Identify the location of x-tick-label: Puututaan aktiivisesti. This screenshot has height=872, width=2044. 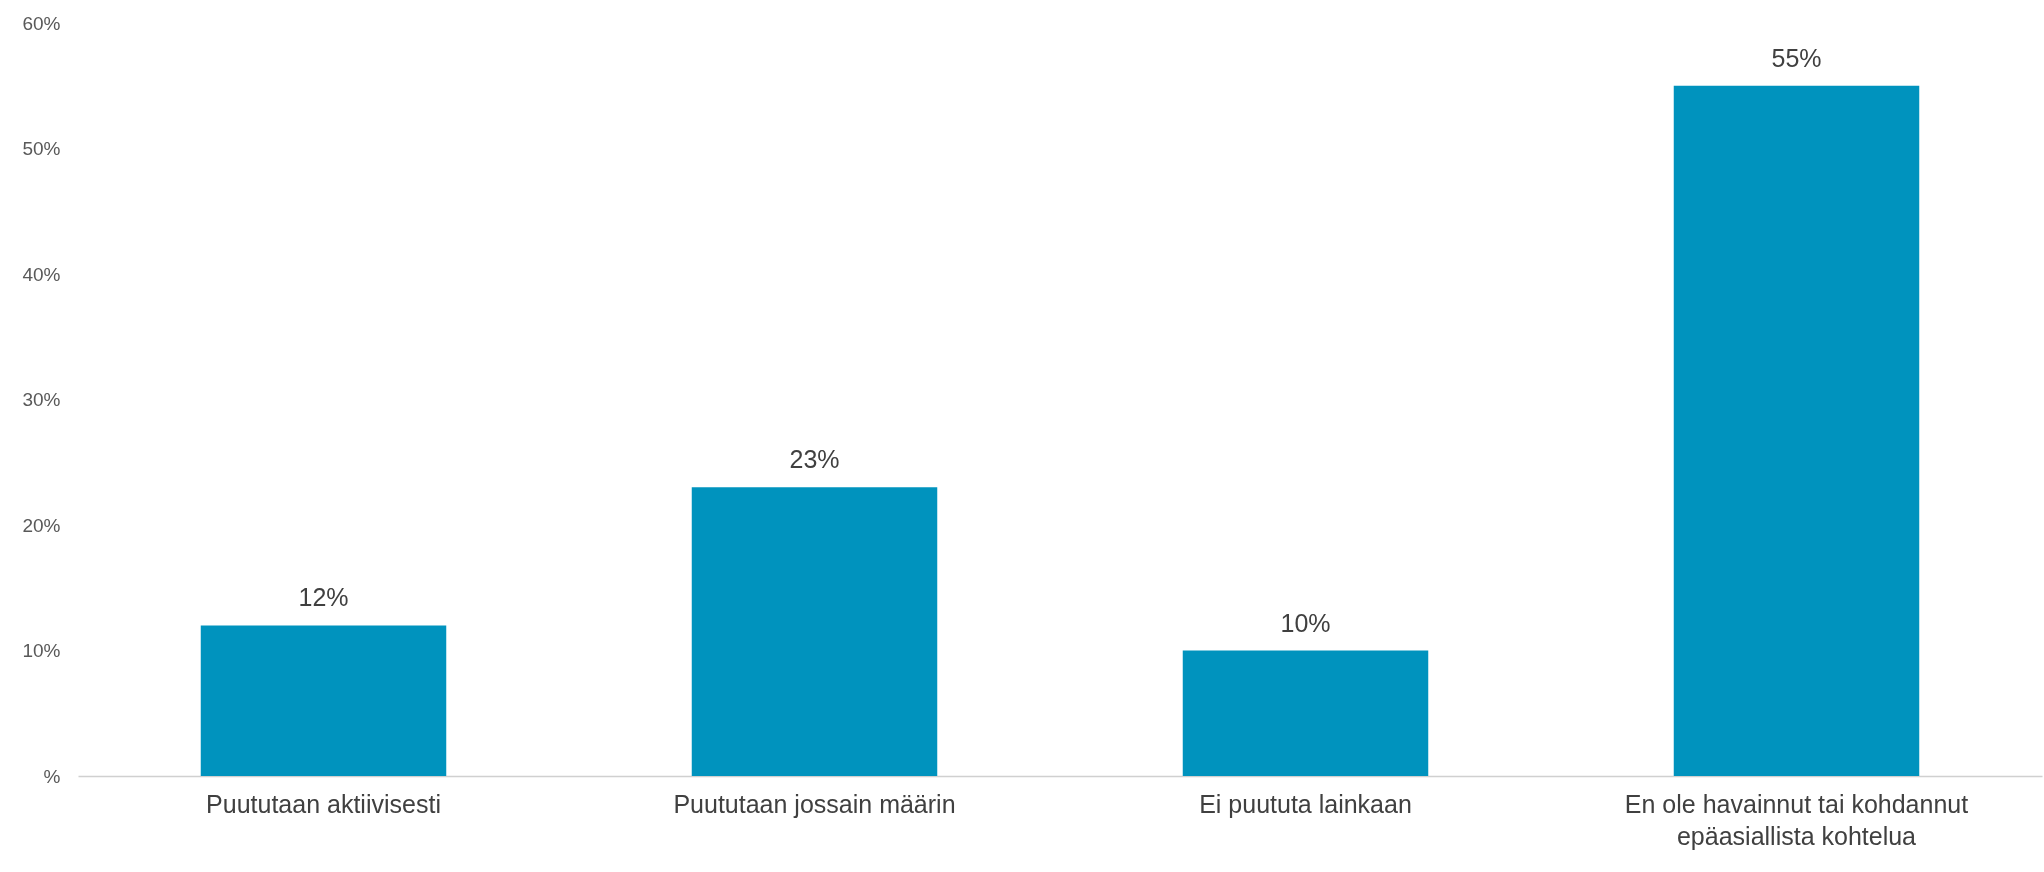
(323, 803).